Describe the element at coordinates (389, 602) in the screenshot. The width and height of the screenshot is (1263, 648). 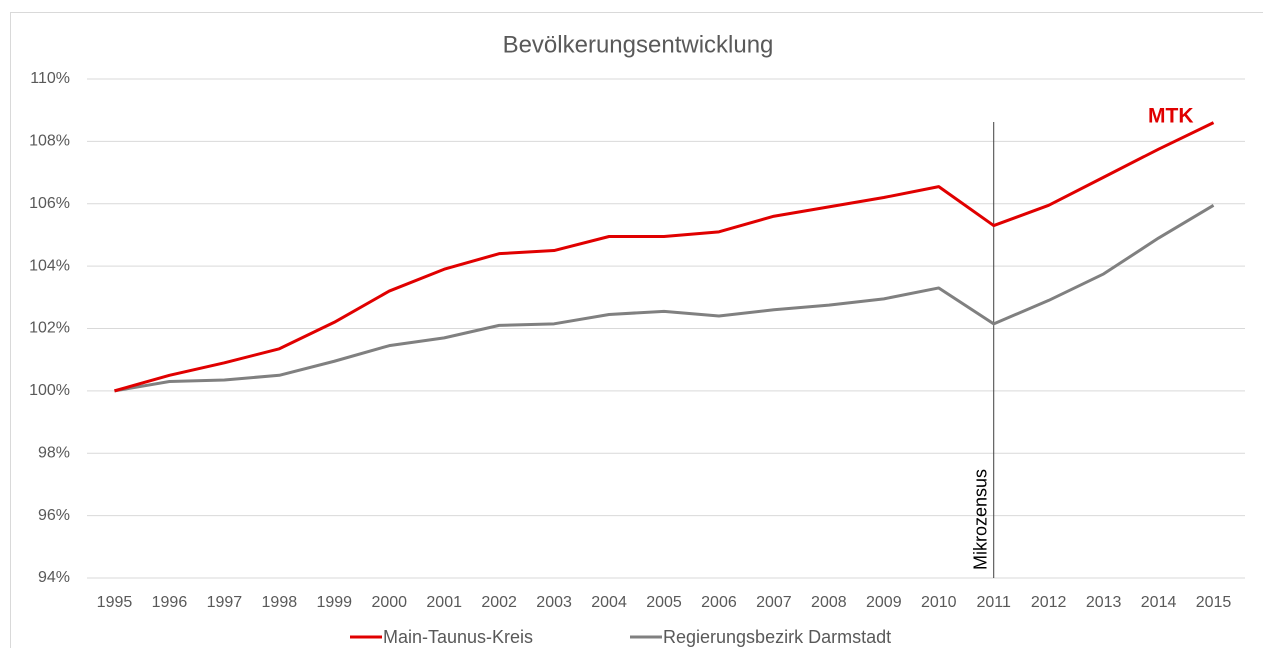
I see `x-tick-label: 2000` at that location.